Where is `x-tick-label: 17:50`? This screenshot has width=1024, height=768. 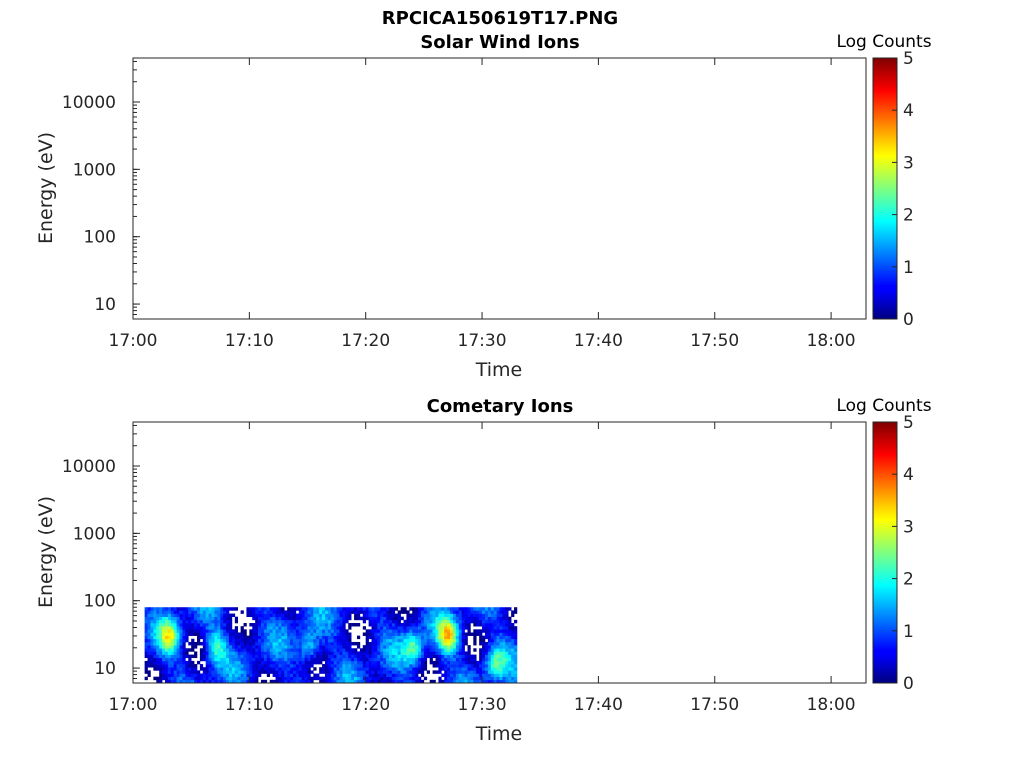
x-tick-label: 17:50 is located at coordinates (714, 705).